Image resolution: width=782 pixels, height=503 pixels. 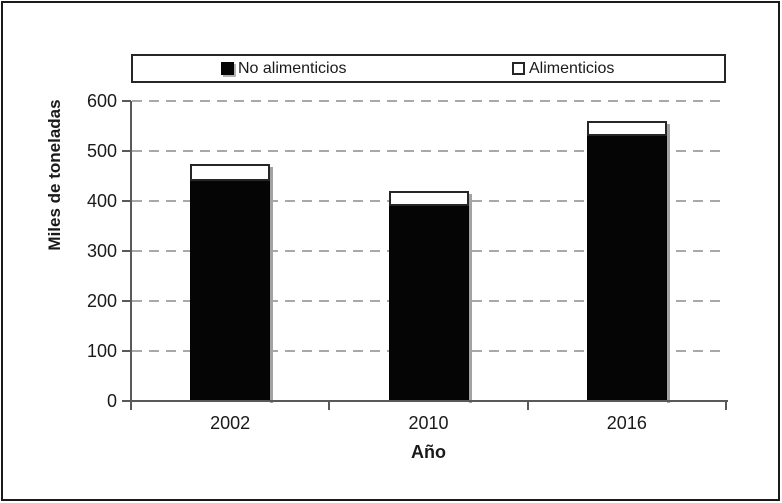 I want to click on bar-stack-2016, so click(x=628, y=262).